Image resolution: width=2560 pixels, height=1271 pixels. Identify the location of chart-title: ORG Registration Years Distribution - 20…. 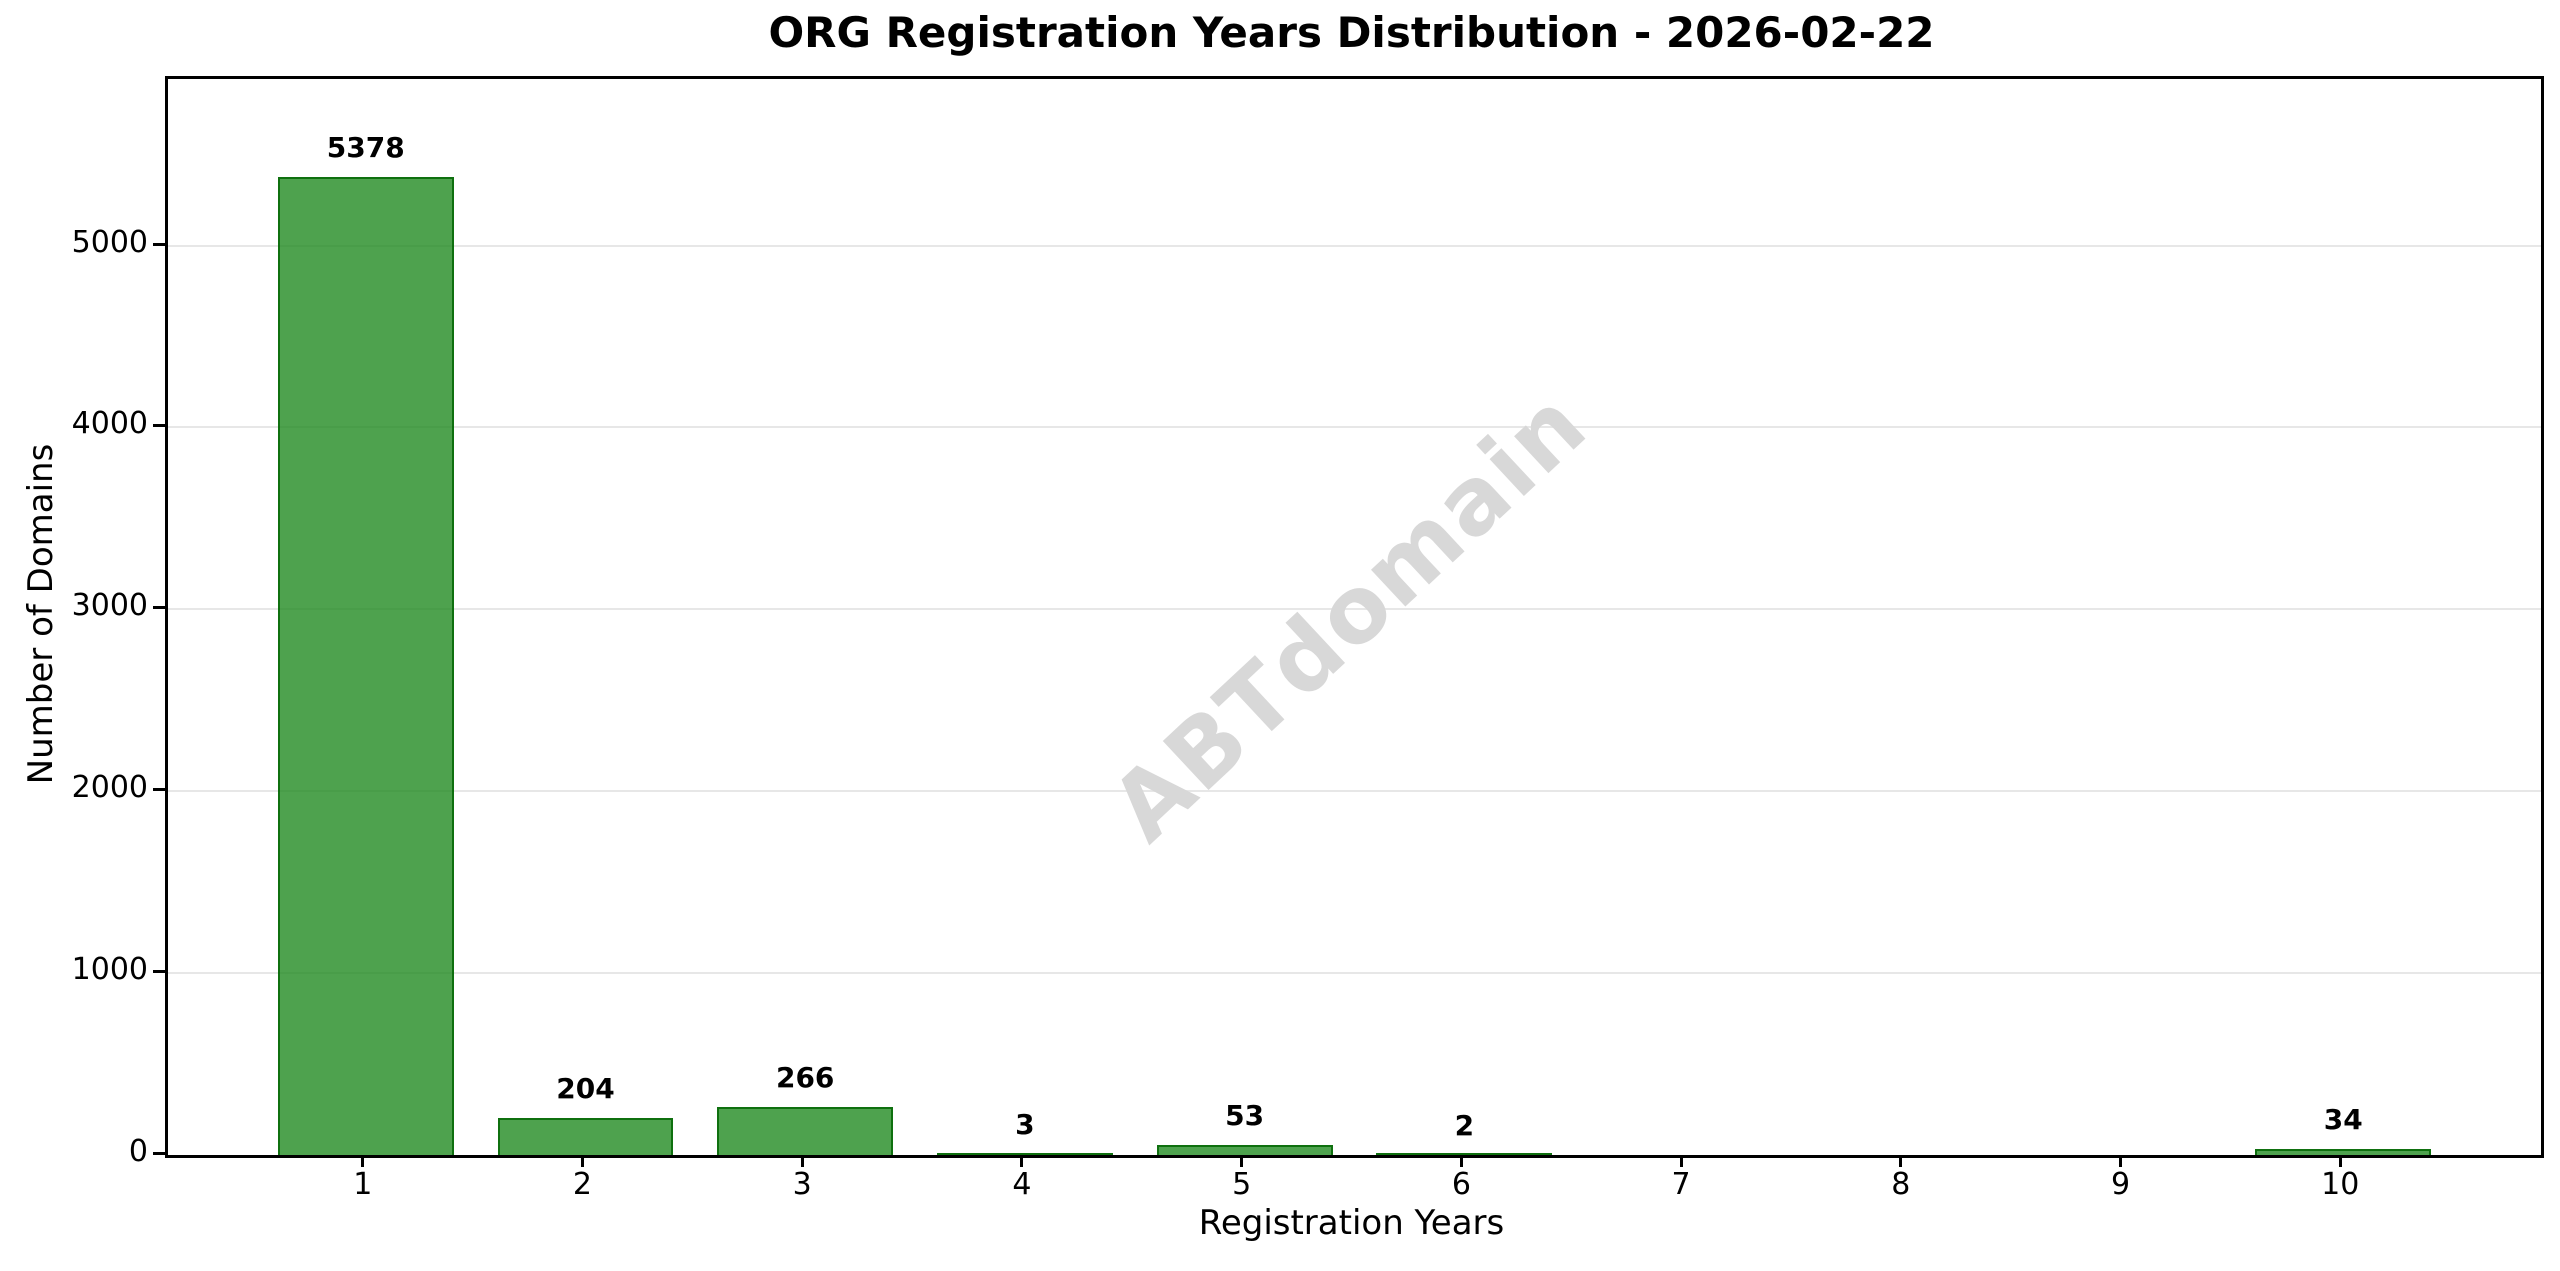
(1351, 32).